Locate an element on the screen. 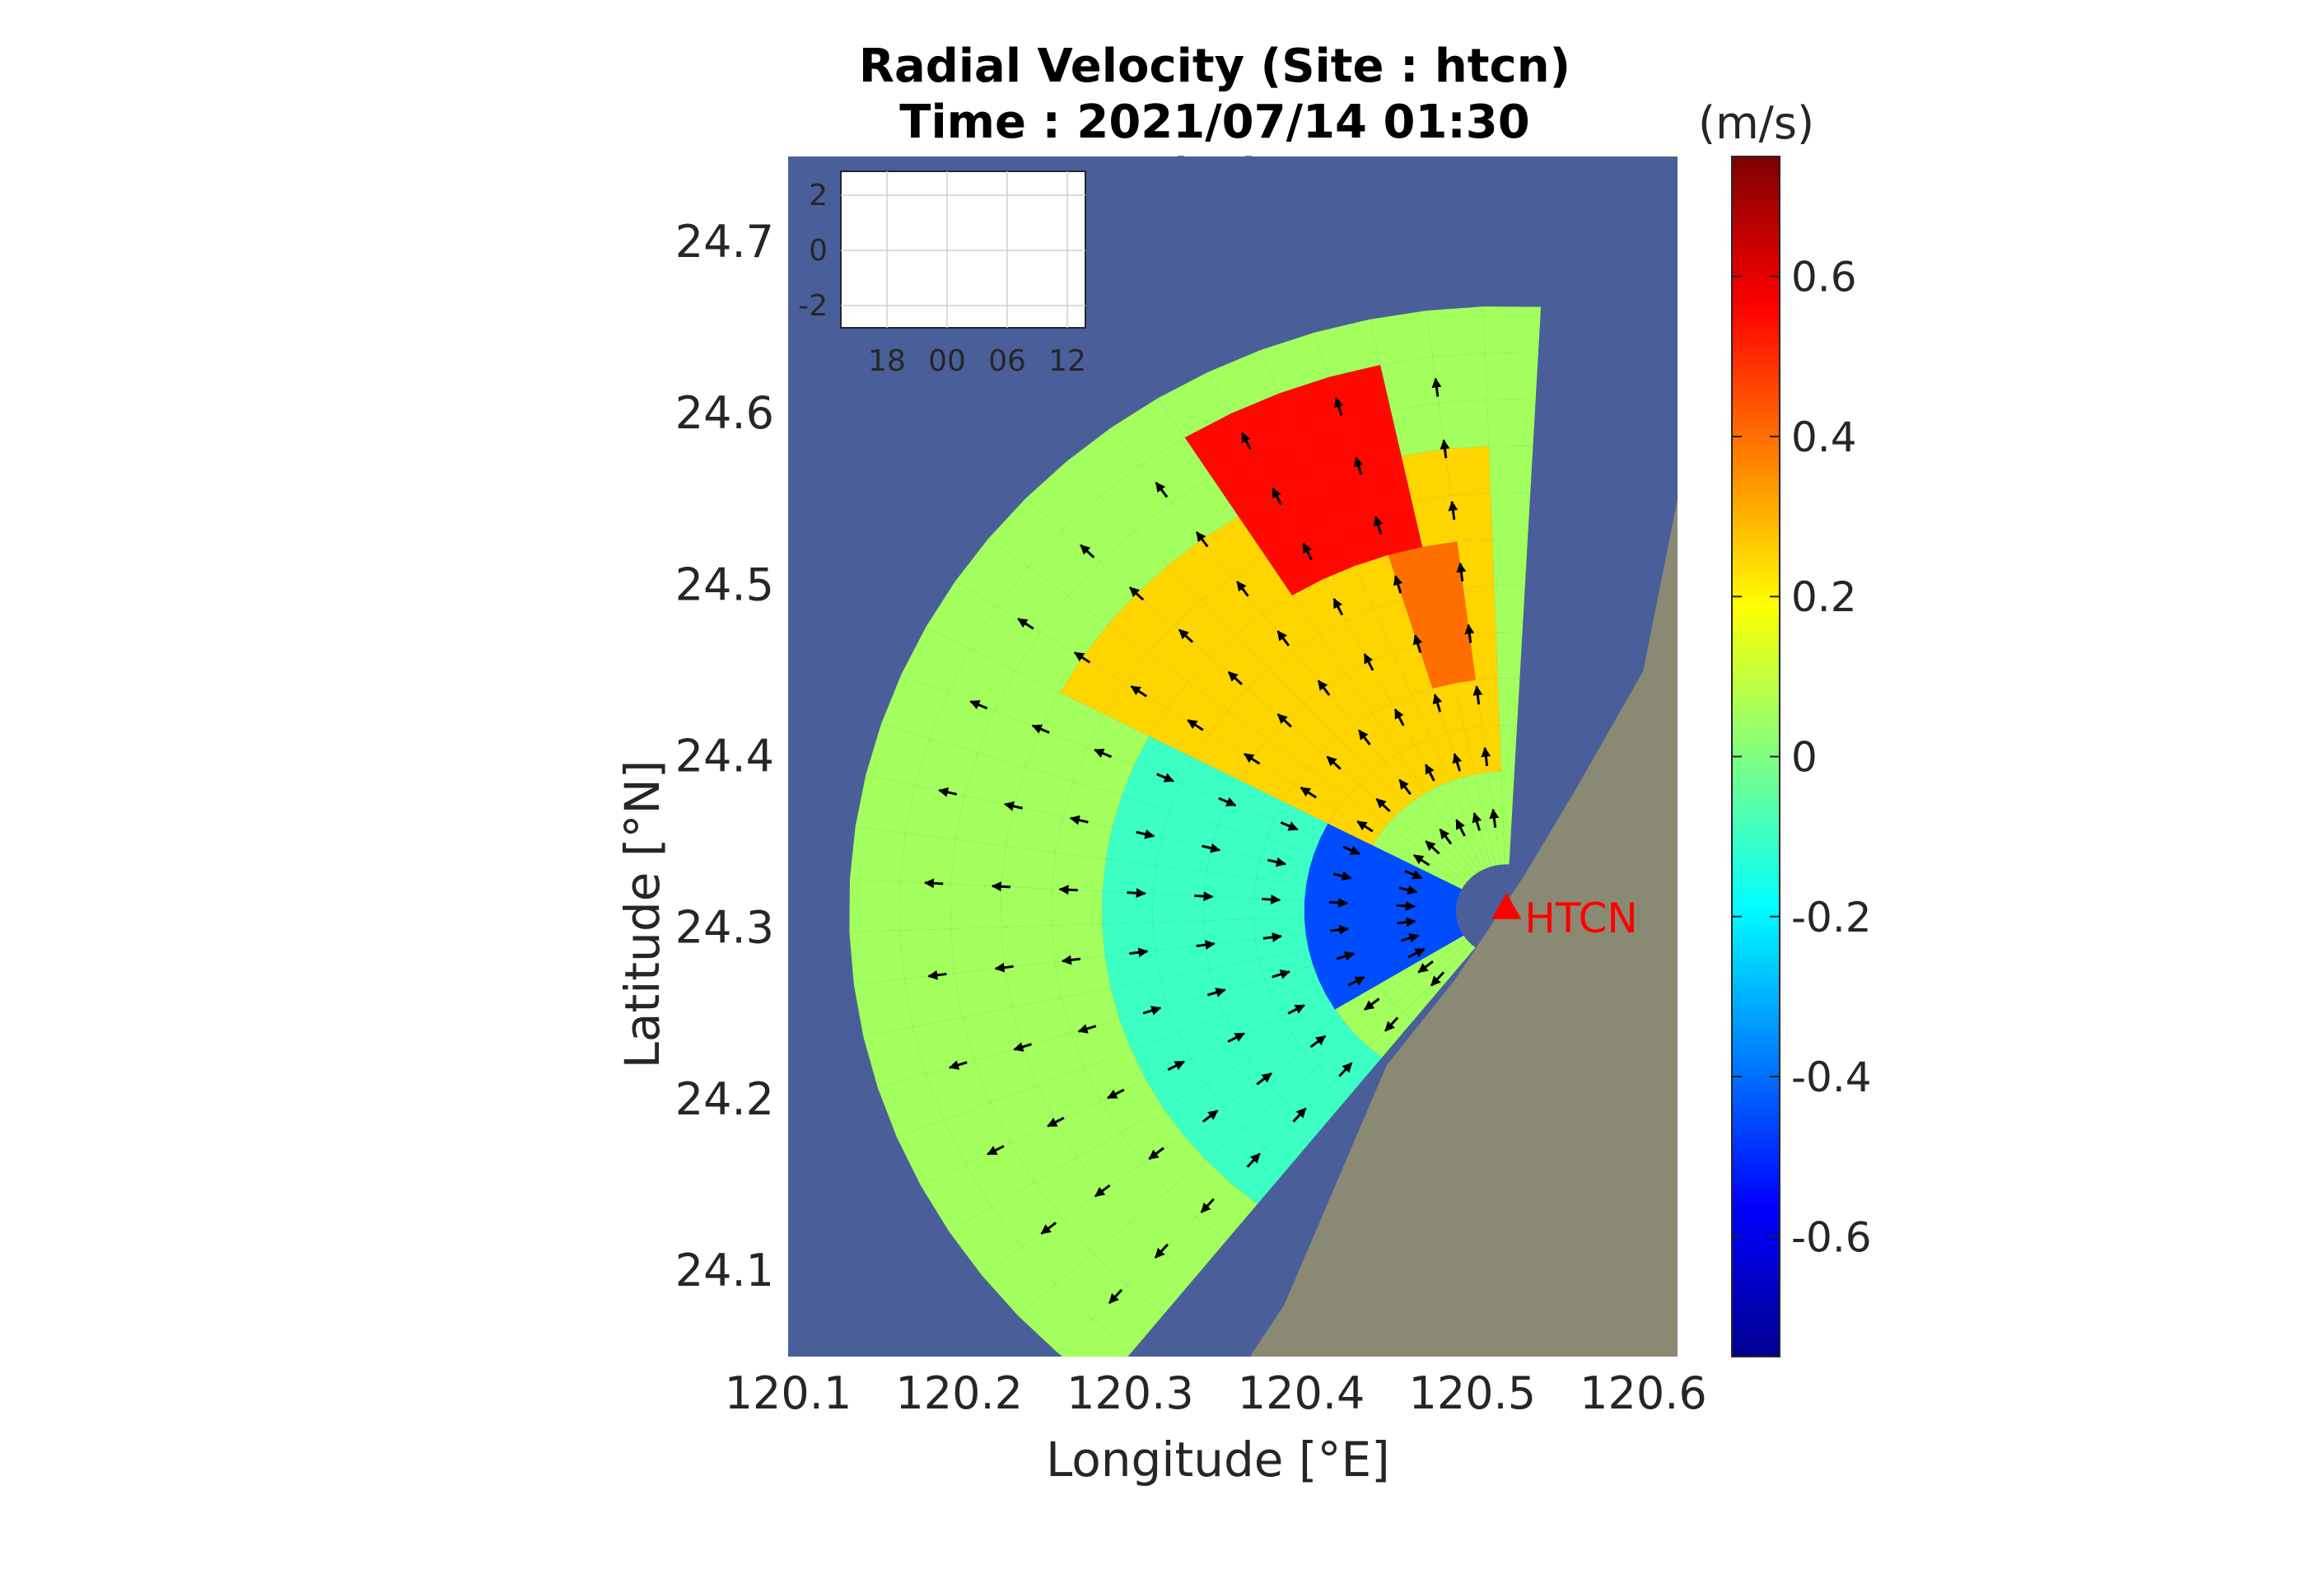  colorbar-tick-label: 0 is located at coordinates (1804, 758).